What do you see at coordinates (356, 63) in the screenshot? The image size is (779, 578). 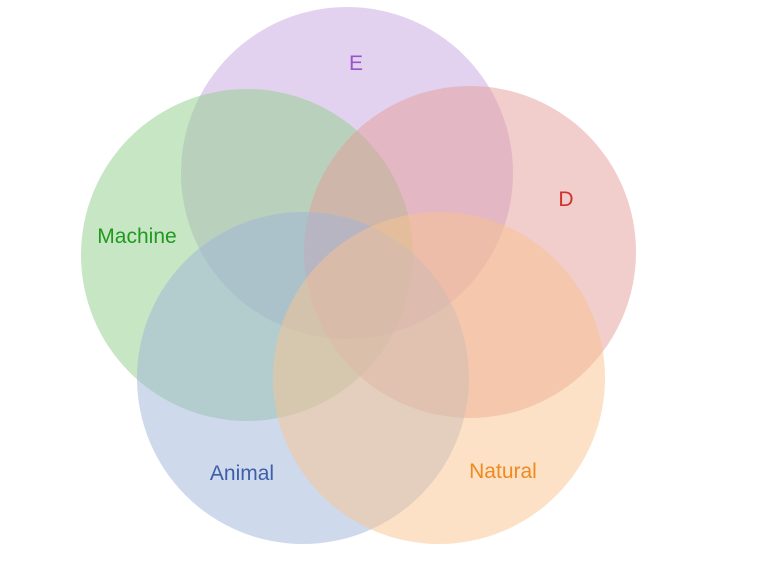 I see `set-label-e: E` at bounding box center [356, 63].